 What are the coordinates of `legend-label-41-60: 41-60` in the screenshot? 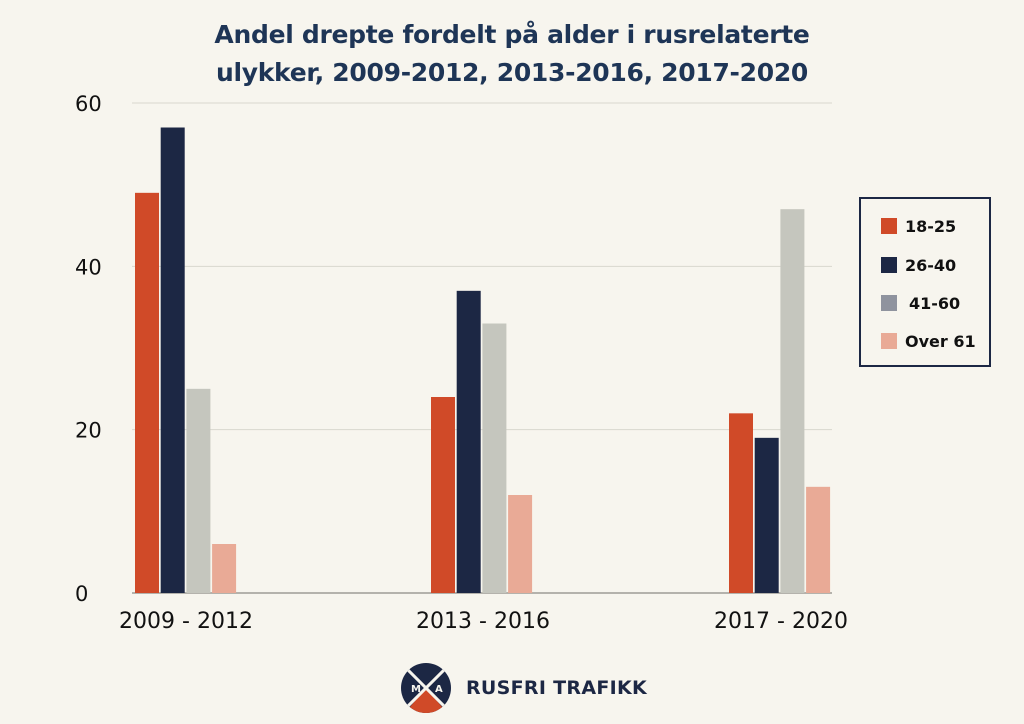 It's located at (935, 303).